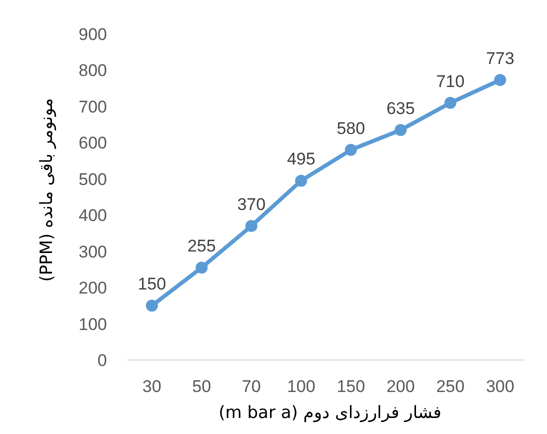 The width and height of the screenshot is (547, 434). What do you see at coordinates (152, 386) in the screenshot?
I see `x-tick-label: 30` at bounding box center [152, 386].